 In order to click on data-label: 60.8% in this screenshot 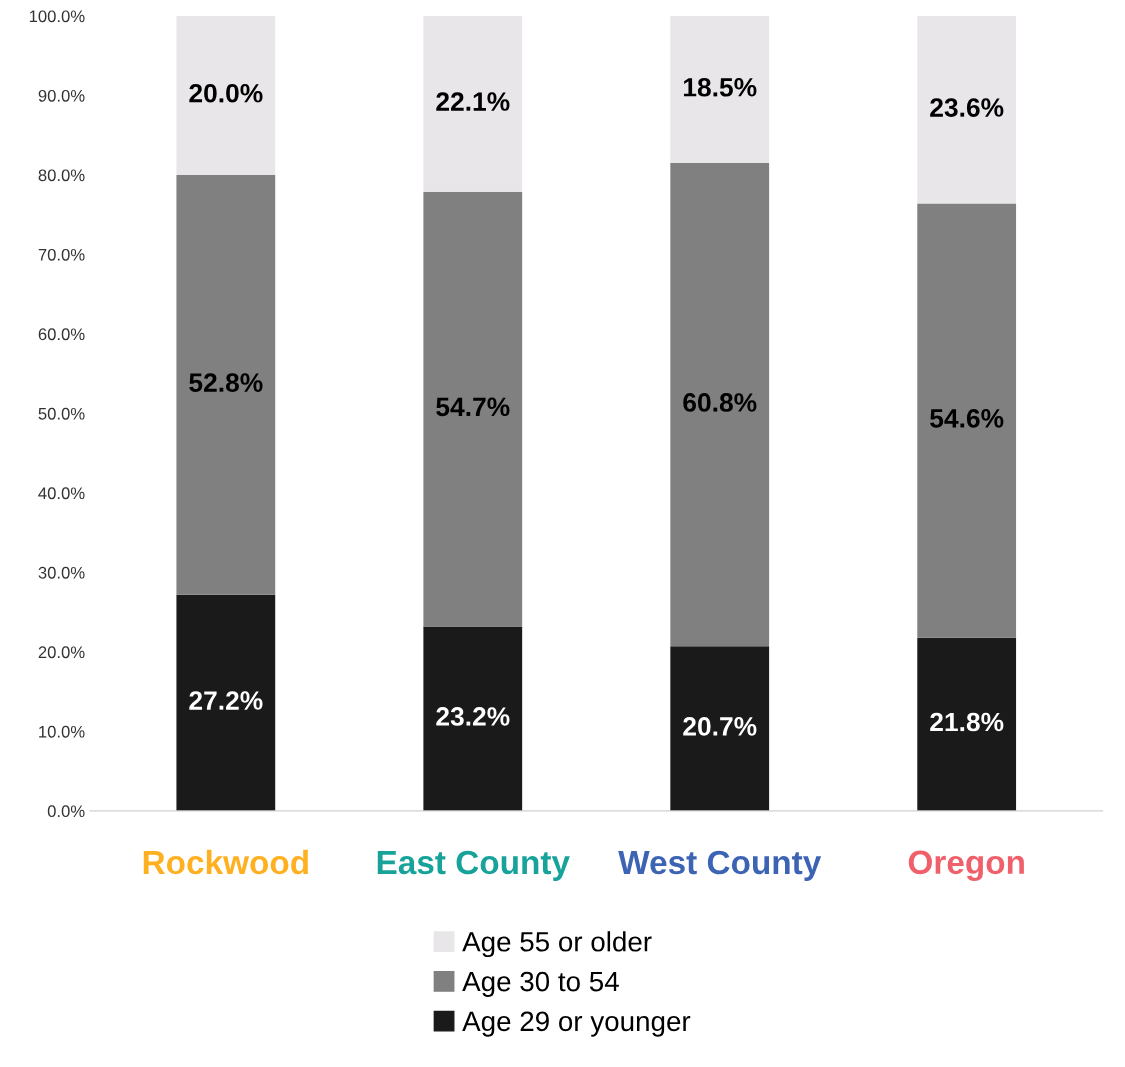, I will do `click(720, 402)`.